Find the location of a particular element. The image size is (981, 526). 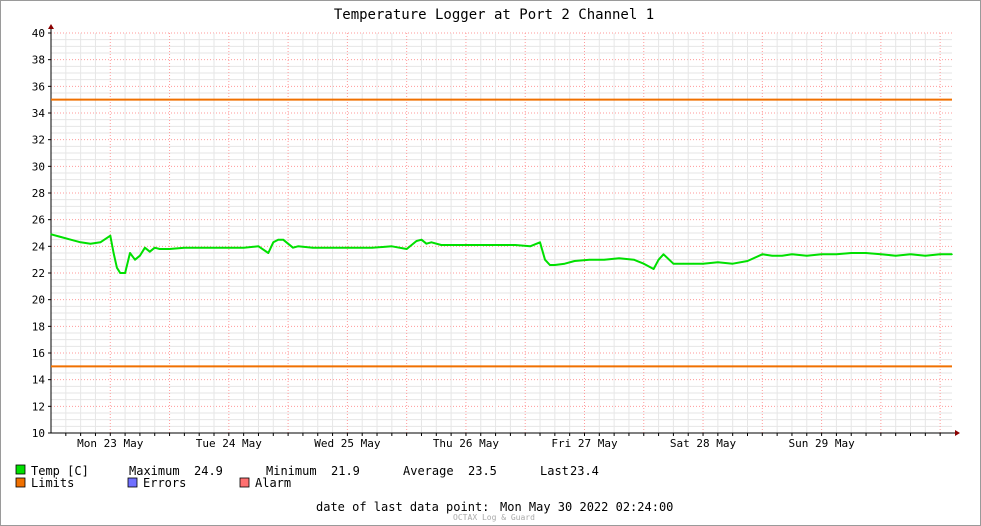

watermark: OCTAX Log & Guard is located at coordinates (494, 517).